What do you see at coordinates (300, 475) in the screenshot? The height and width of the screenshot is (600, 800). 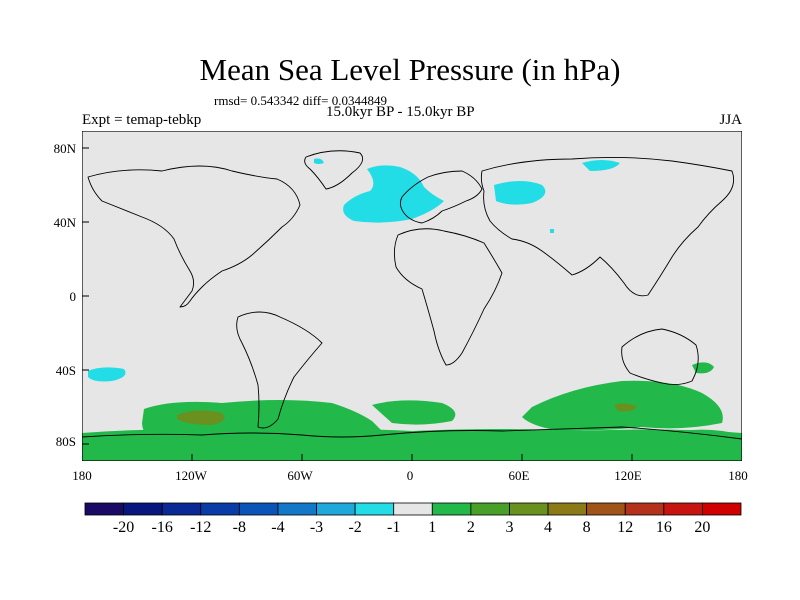 I see `lon-tick-label: 60W` at bounding box center [300, 475].